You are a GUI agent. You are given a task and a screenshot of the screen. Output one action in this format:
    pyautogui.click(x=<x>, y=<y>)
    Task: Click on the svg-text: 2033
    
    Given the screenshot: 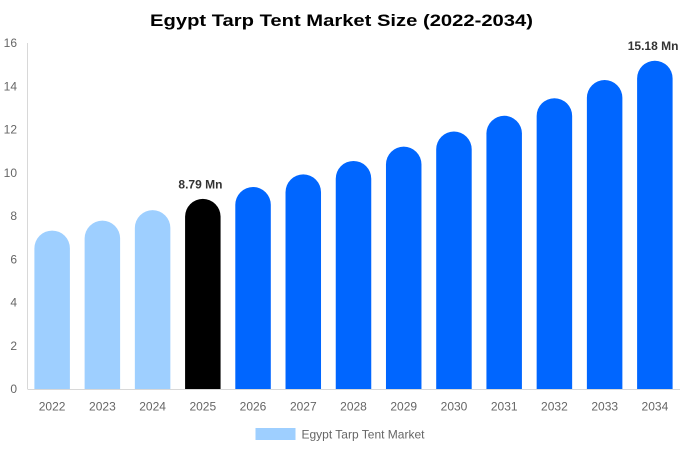 What is the action you would take?
    pyautogui.click(x=604, y=406)
    